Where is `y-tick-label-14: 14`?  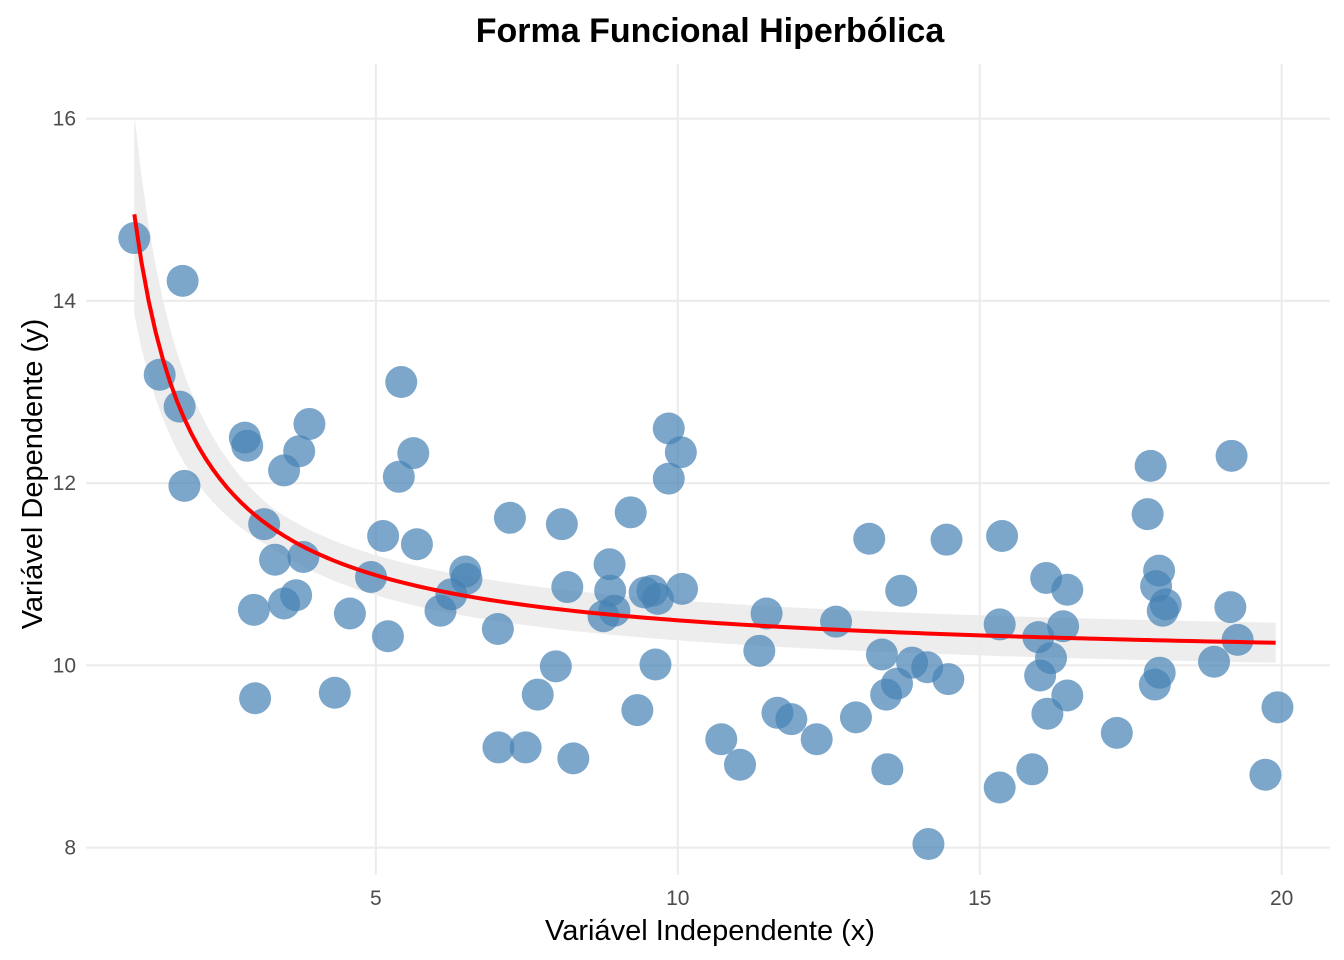
y-tick-label-14: 14 is located at coordinates (65, 301).